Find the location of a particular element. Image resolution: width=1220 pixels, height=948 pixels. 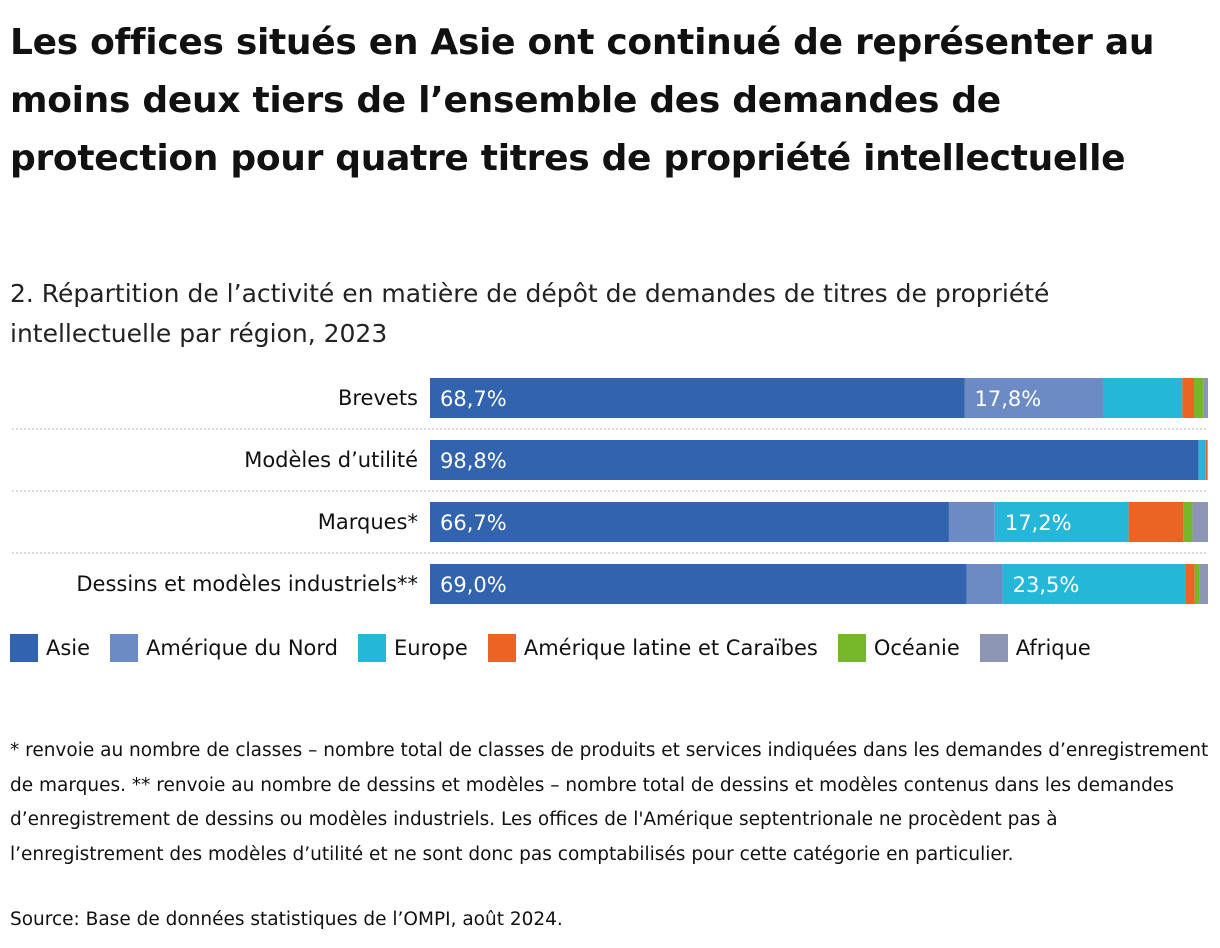

legend-item-amerique-latine: Amérique latine et Caraïbes is located at coordinates (652, 648).